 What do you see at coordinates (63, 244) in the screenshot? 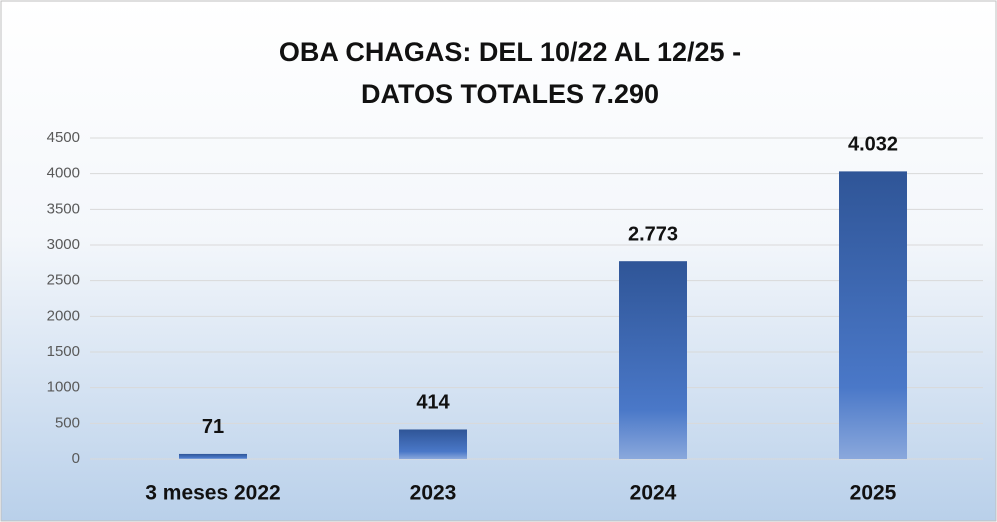
I see `y-tick-label: 3000` at bounding box center [63, 244].